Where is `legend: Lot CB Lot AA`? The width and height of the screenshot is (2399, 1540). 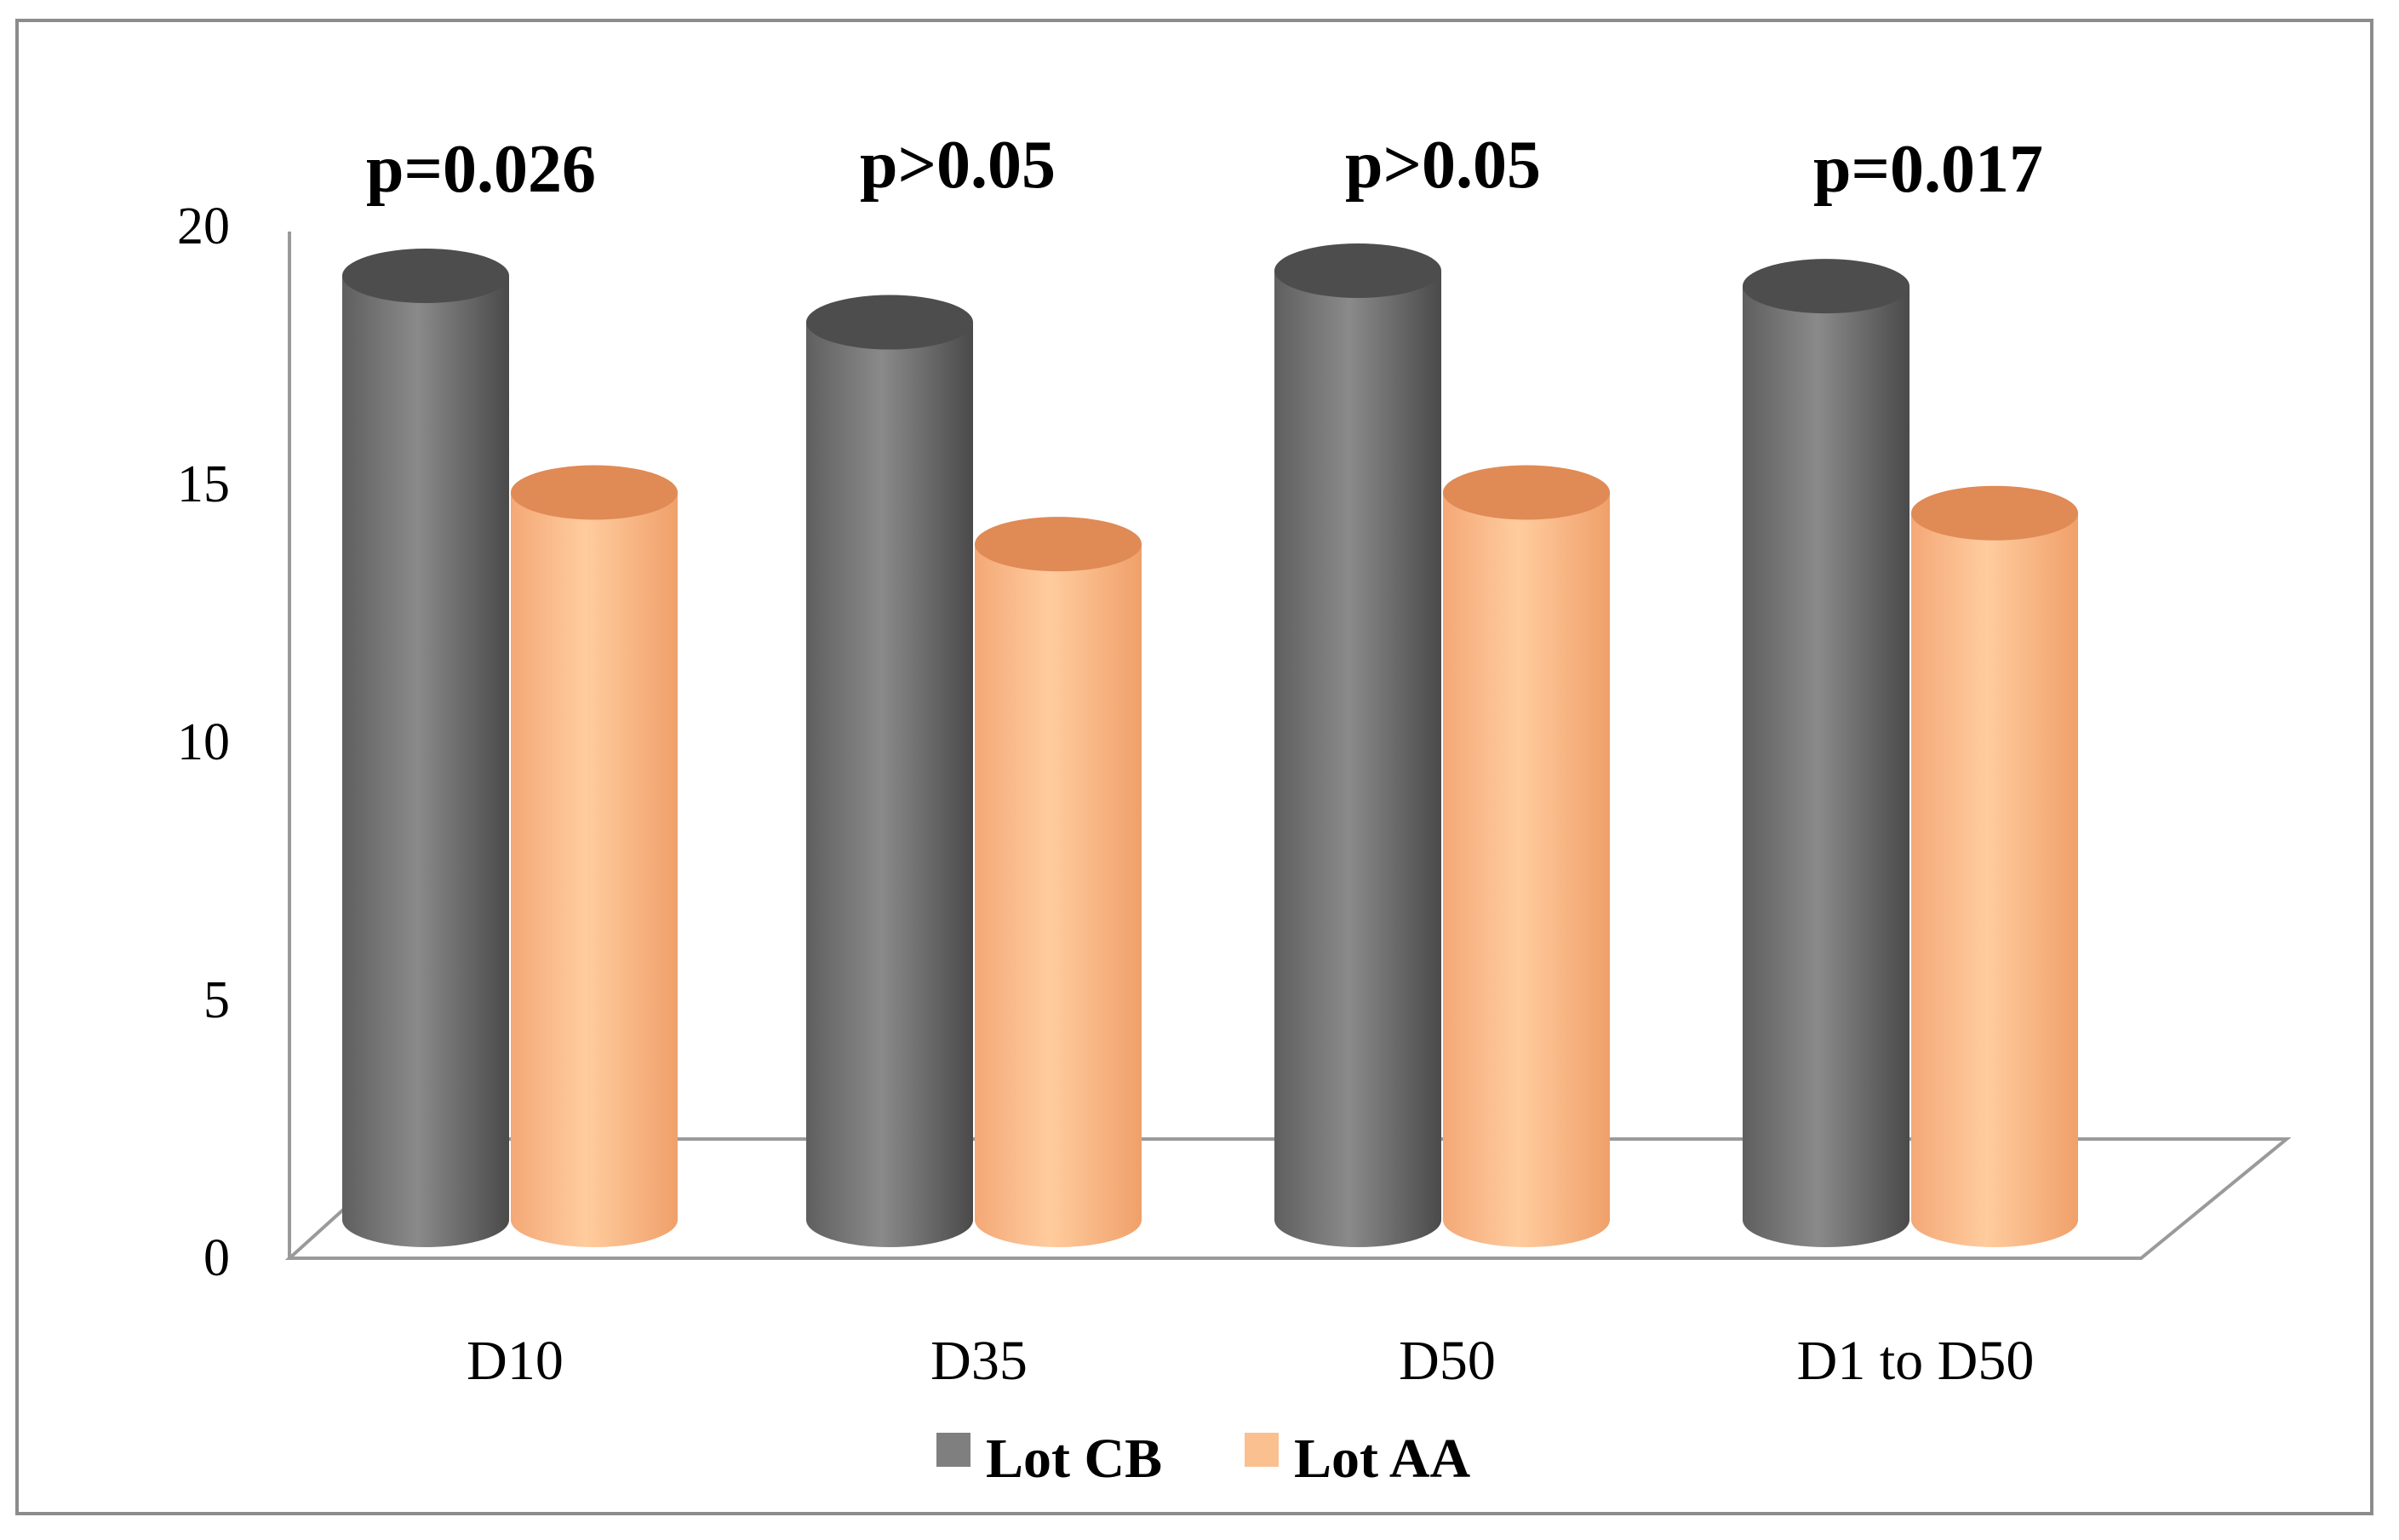
legend: Lot CB Lot AA is located at coordinates (1203, 1459).